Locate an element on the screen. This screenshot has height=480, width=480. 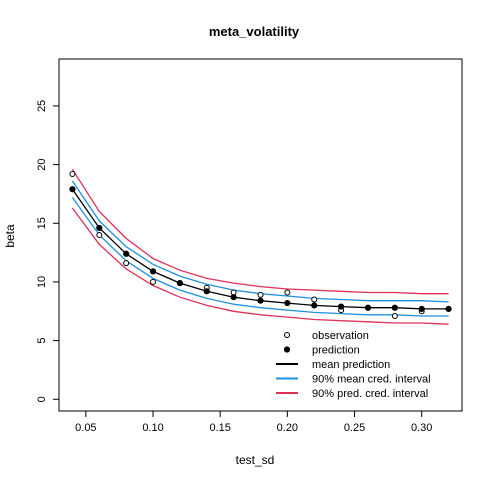
y-tick-label: 25 is located at coordinates (42, 106).